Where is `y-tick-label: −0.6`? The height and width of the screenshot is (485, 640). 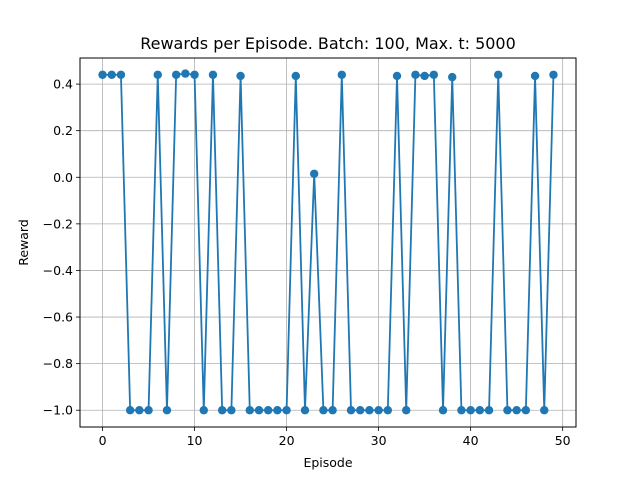 y-tick-label: −0.6 is located at coordinates (58, 317).